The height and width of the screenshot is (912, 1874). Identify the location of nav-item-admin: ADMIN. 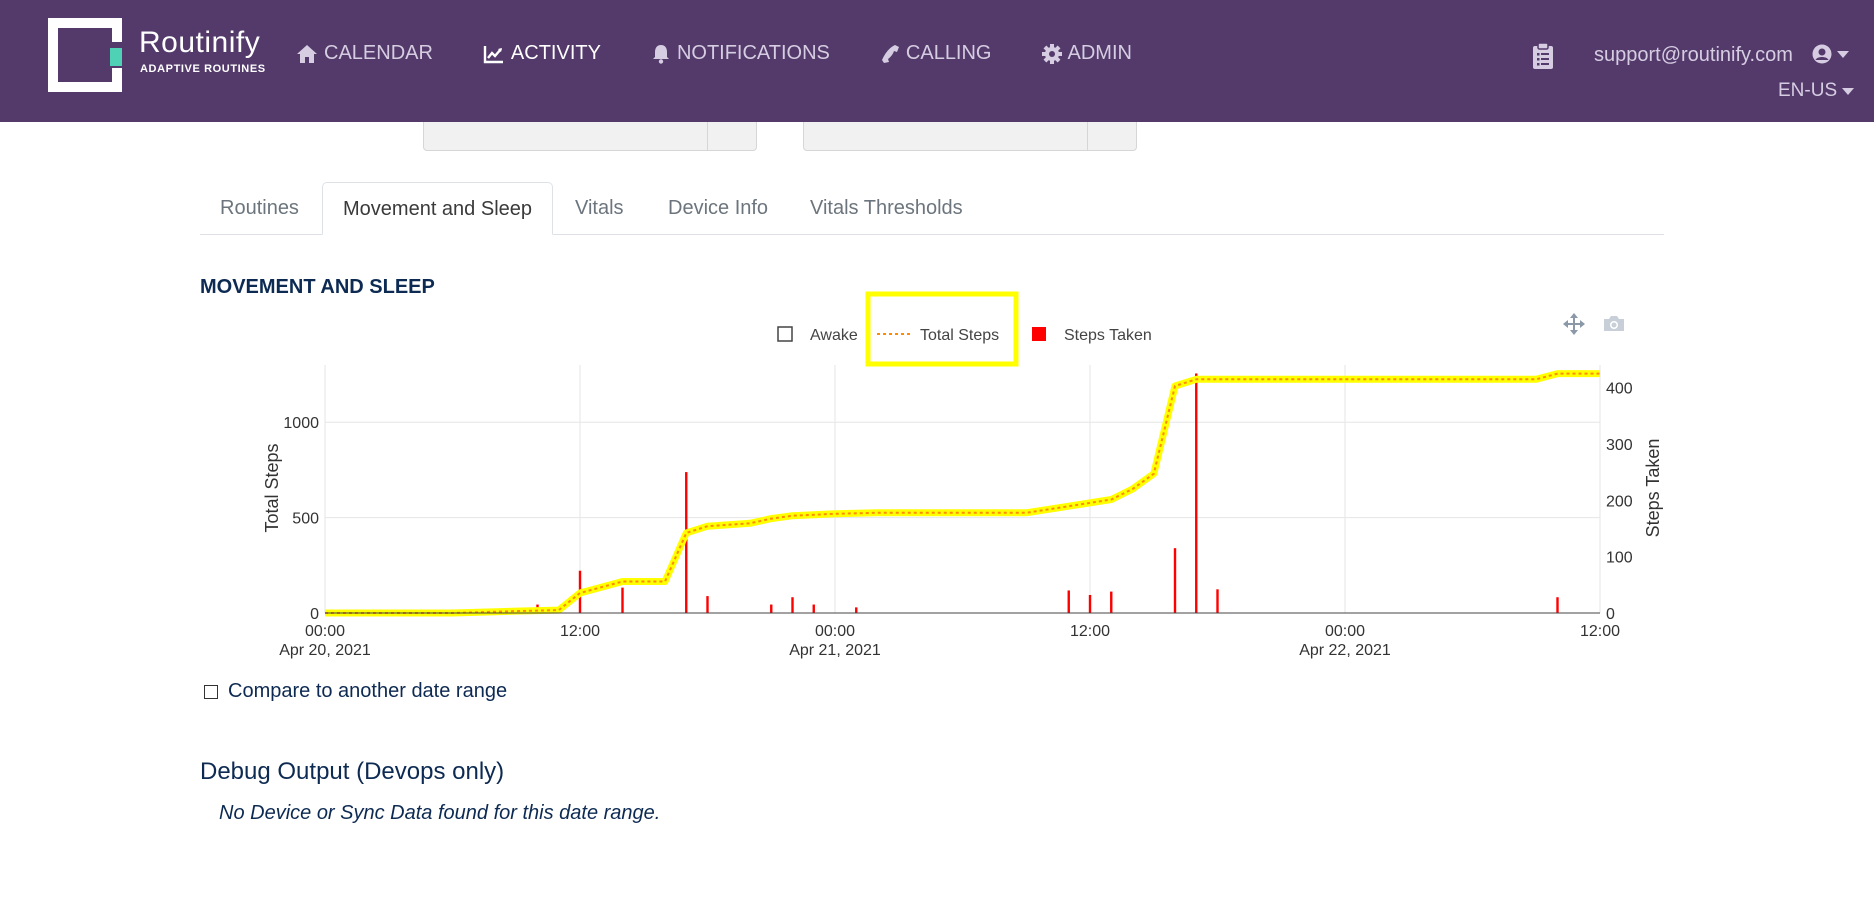
(1086, 53).